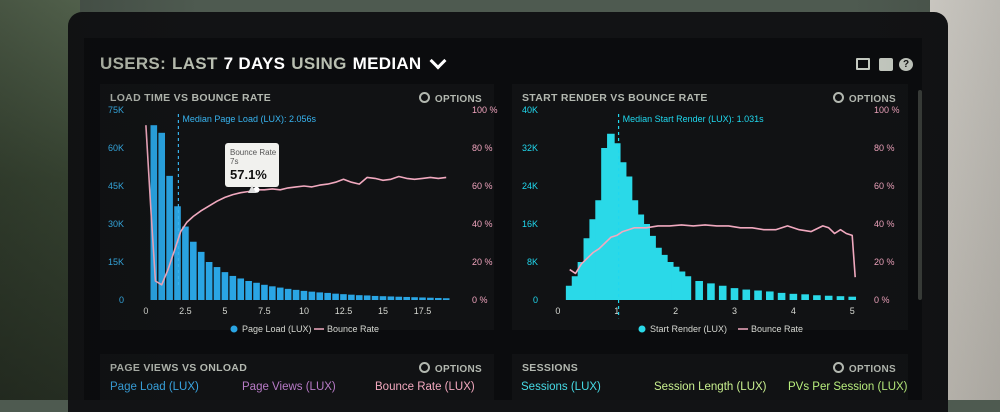 The height and width of the screenshot is (412, 1000). Describe the element at coordinates (450, 98) in the screenshot. I see `load-time-options-button: OPTIONS` at that location.